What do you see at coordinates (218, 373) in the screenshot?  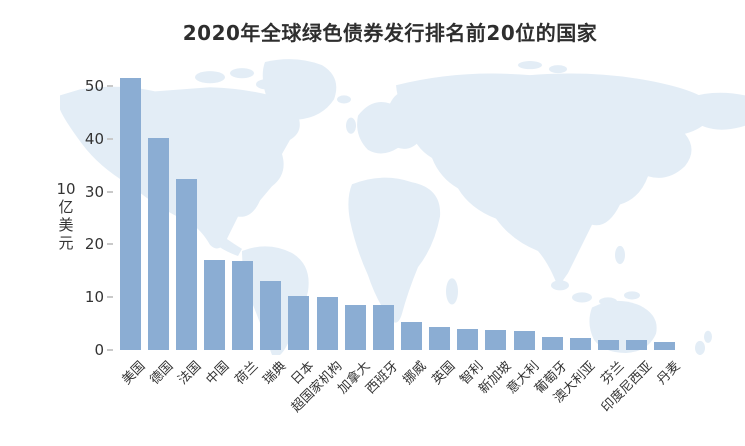 I see `x-tick-label: 中国` at bounding box center [218, 373].